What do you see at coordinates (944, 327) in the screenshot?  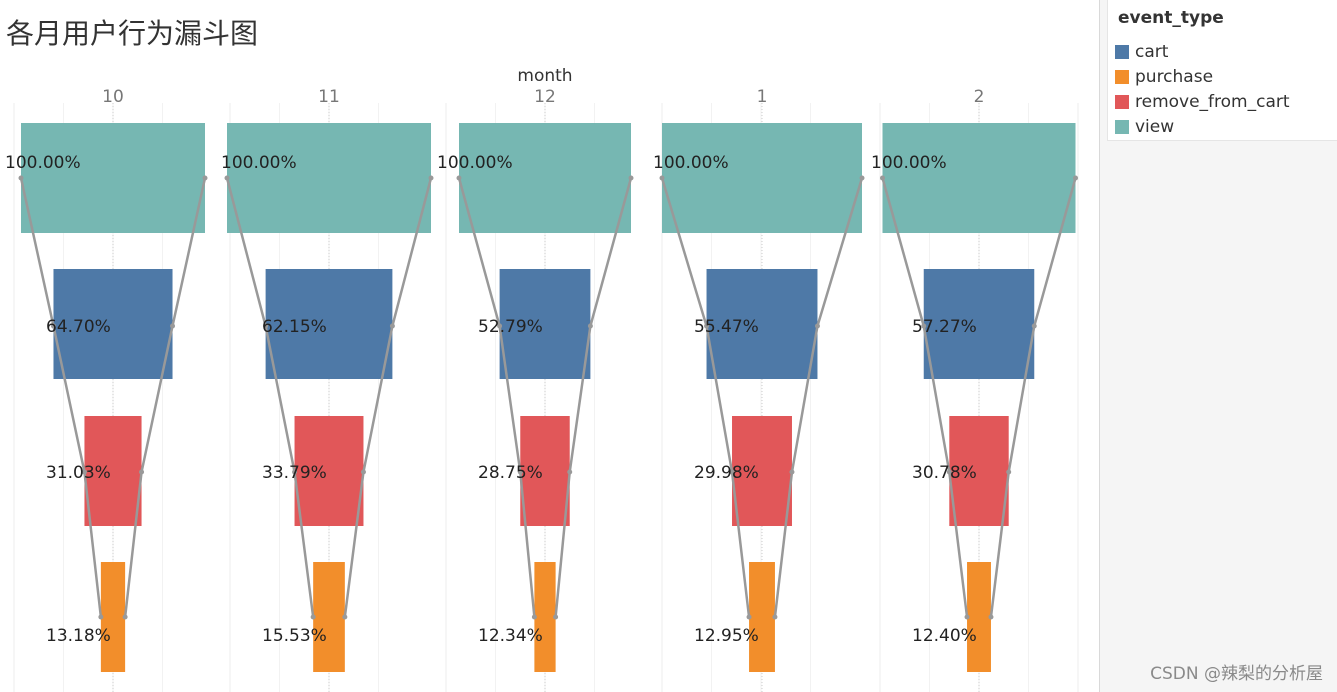 I see `data-label-cart: 57.27%` at bounding box center [944, 327].